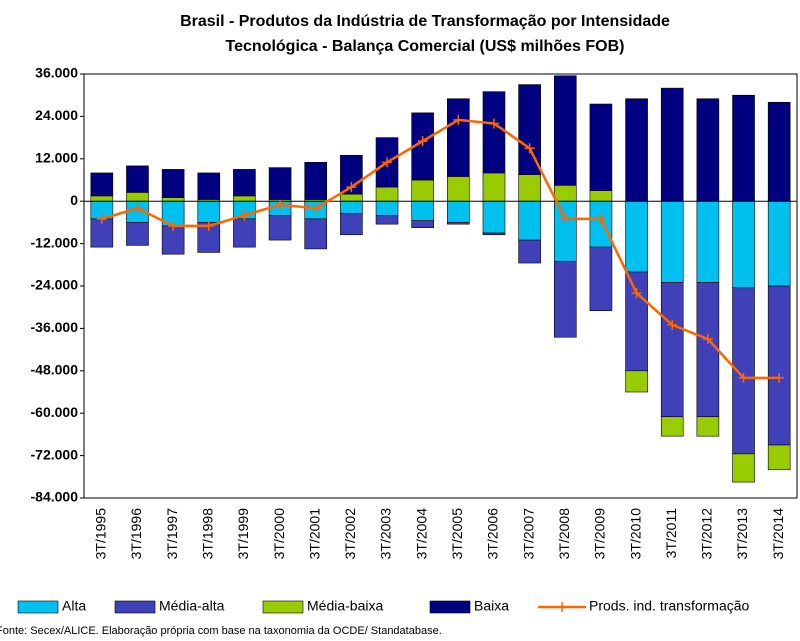  What do you see at coordinates (56, 73) in the screenshot?
I see `y-tick-label: 36.000` at bounding box center [56, 73].